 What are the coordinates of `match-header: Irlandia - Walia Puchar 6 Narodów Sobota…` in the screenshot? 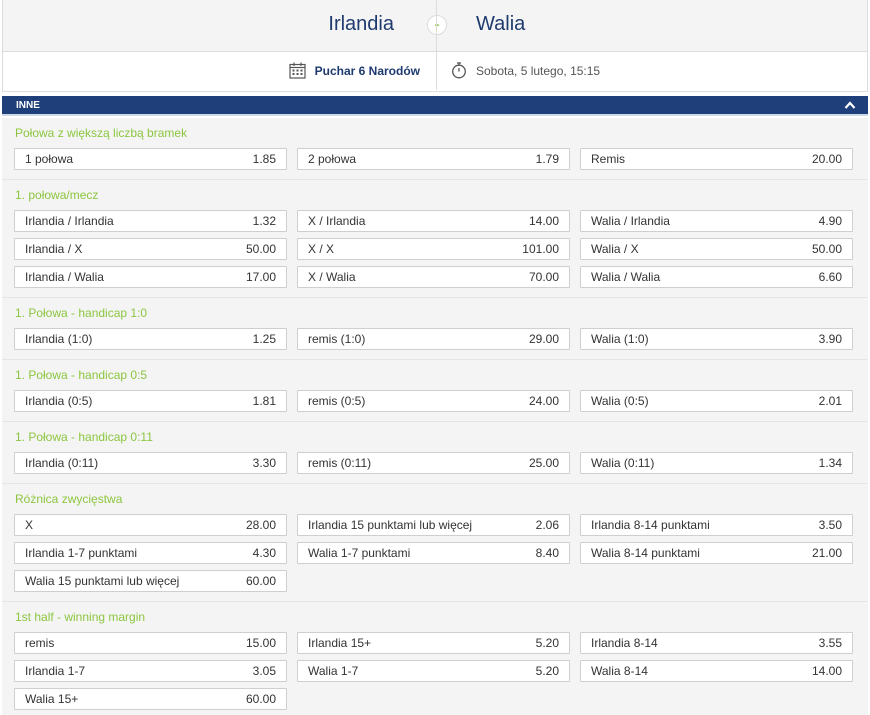 It's located at (435, 46).